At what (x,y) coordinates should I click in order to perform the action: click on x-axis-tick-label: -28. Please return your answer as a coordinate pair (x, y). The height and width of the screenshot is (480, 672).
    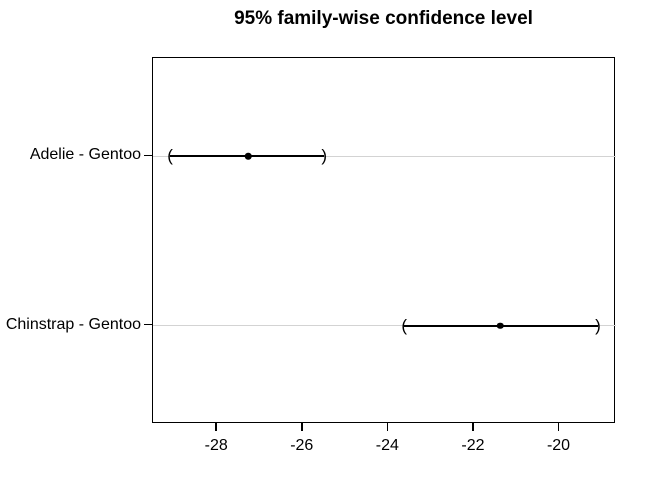
    Looking at the image, I should click on (216, 445).